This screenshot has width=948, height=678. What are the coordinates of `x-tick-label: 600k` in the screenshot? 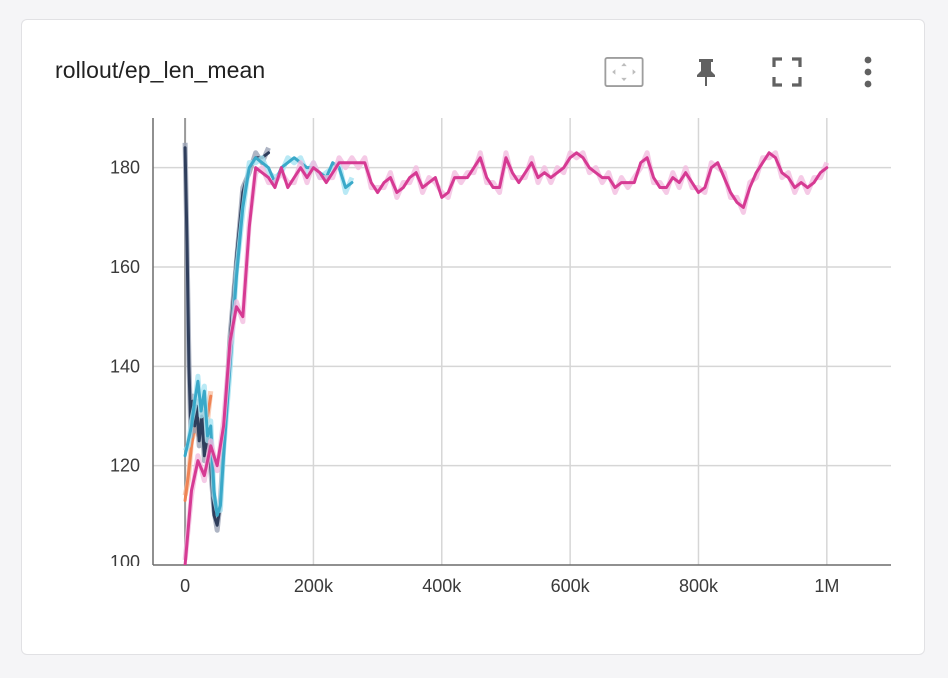 It's located at (571, 586).